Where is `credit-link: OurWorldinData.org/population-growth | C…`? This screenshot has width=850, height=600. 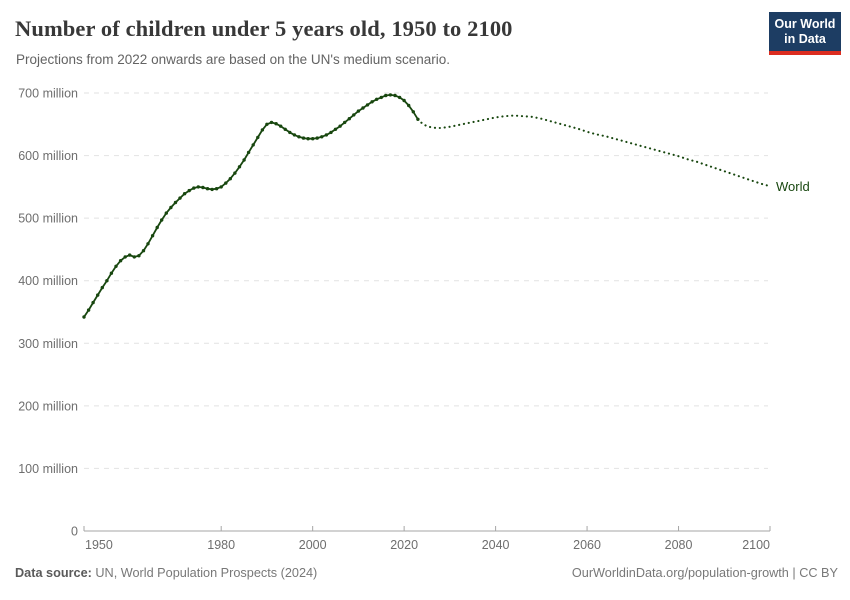 credit-link: OurWorldinData.org/population-growth | C… is located at coordinates (704, 573).